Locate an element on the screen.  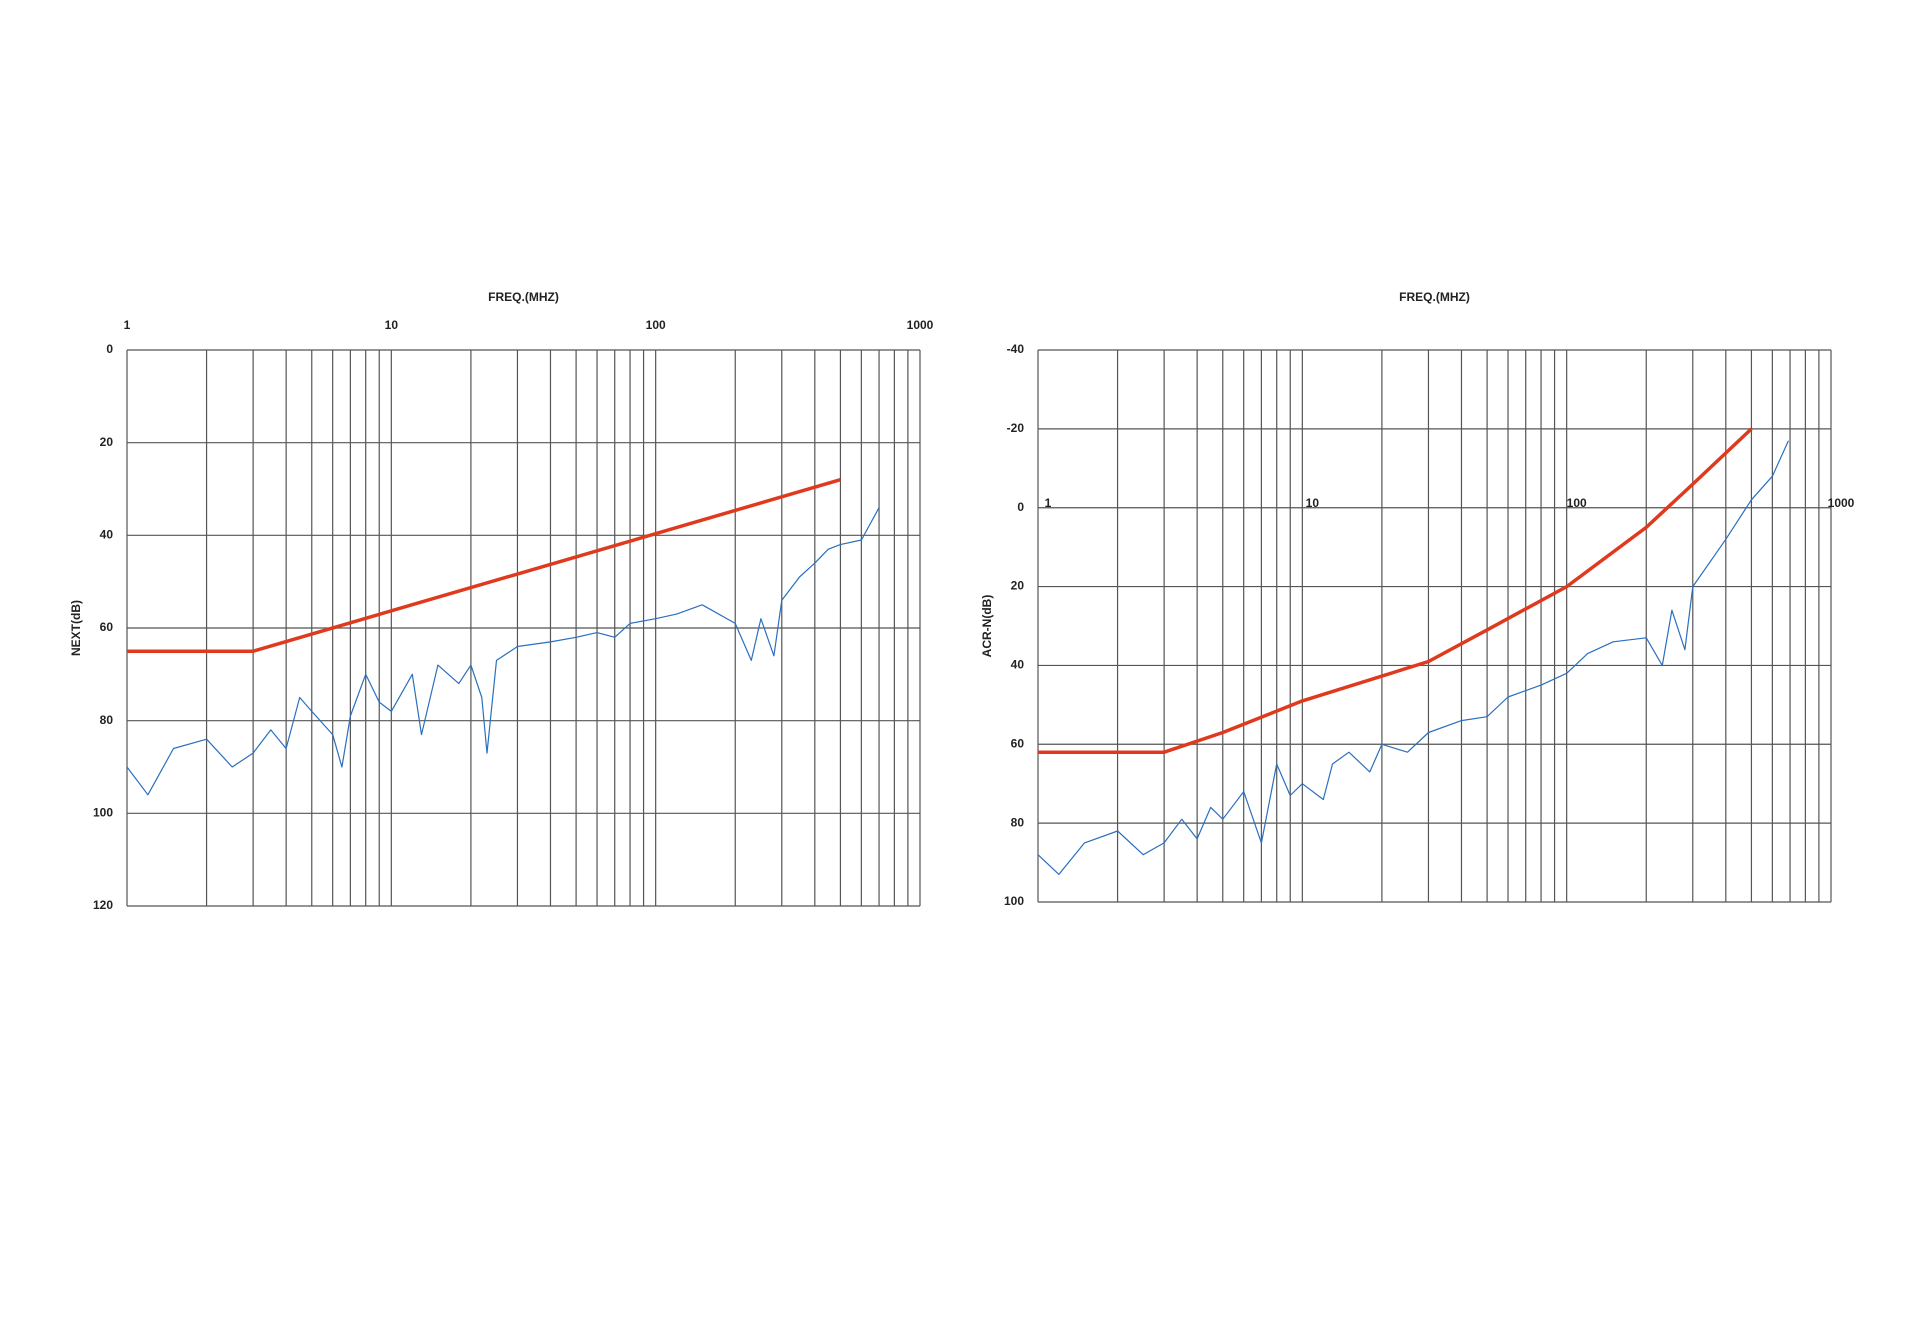
y-tick-label: -20 is located at coordinates (1016, 428).